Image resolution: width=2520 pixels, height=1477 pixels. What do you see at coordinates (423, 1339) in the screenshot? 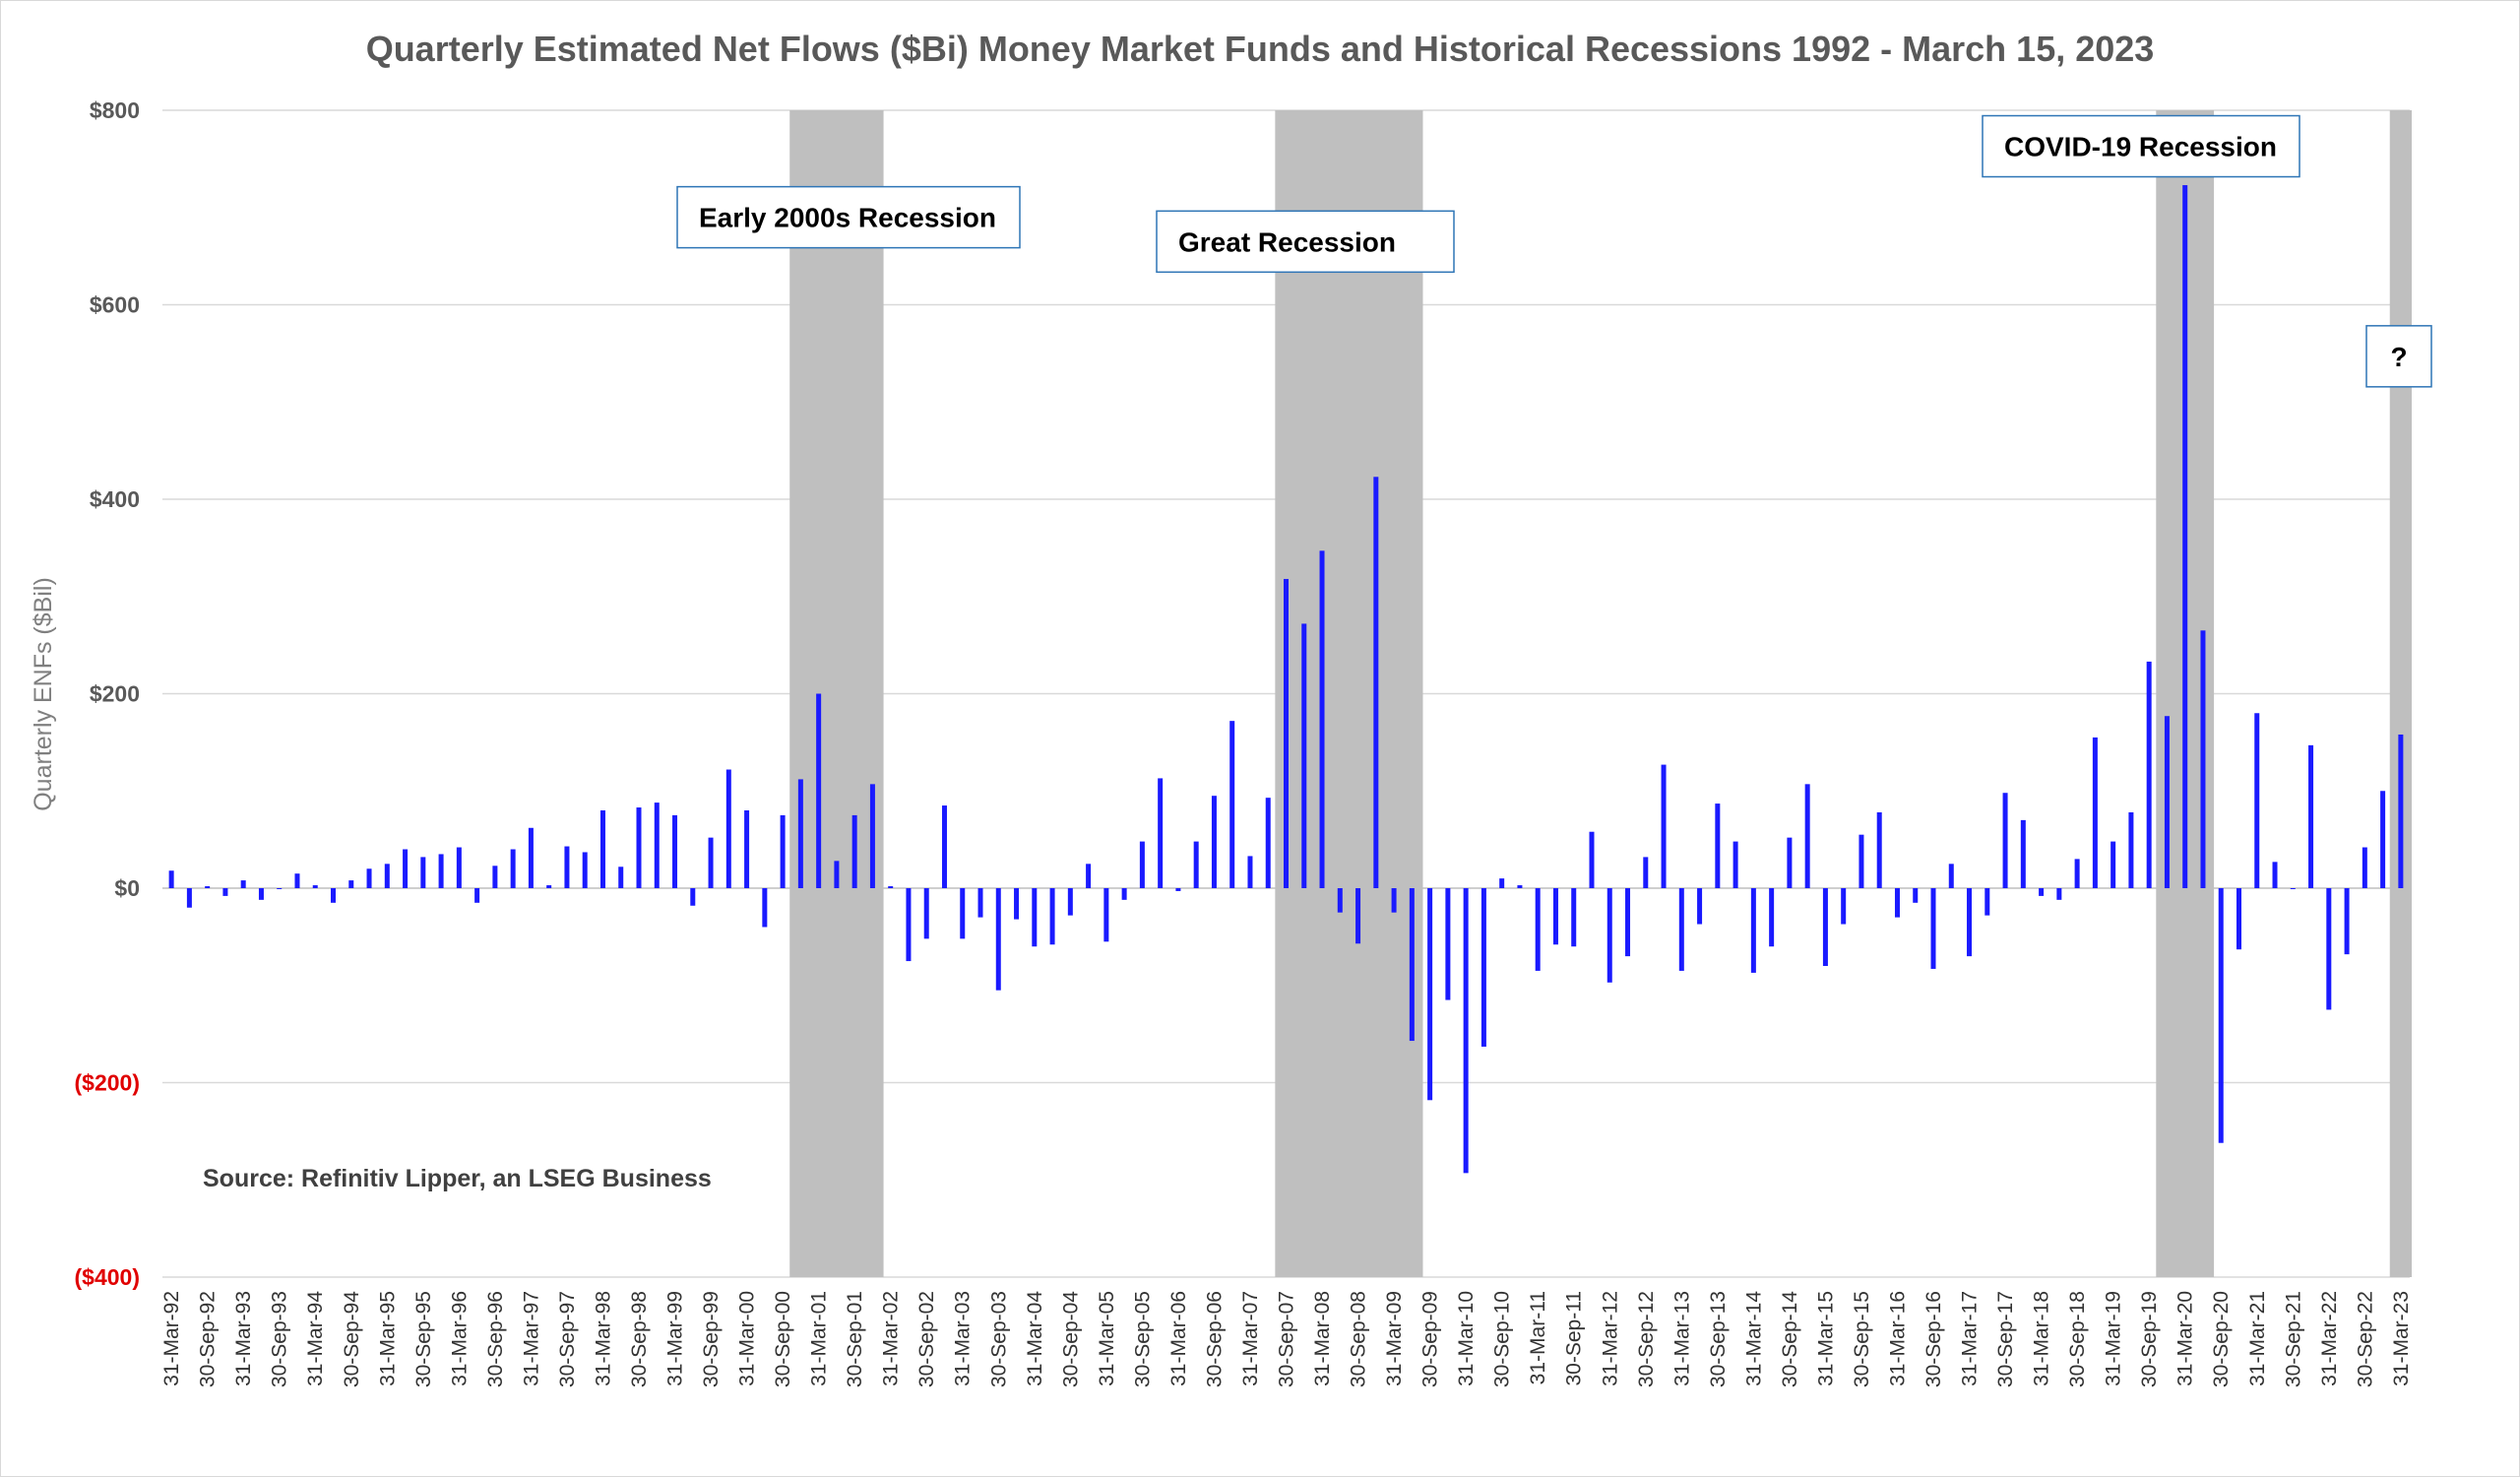
I see `x-tick-label: 30-Sep-95` at bounding box center [423, 1339].